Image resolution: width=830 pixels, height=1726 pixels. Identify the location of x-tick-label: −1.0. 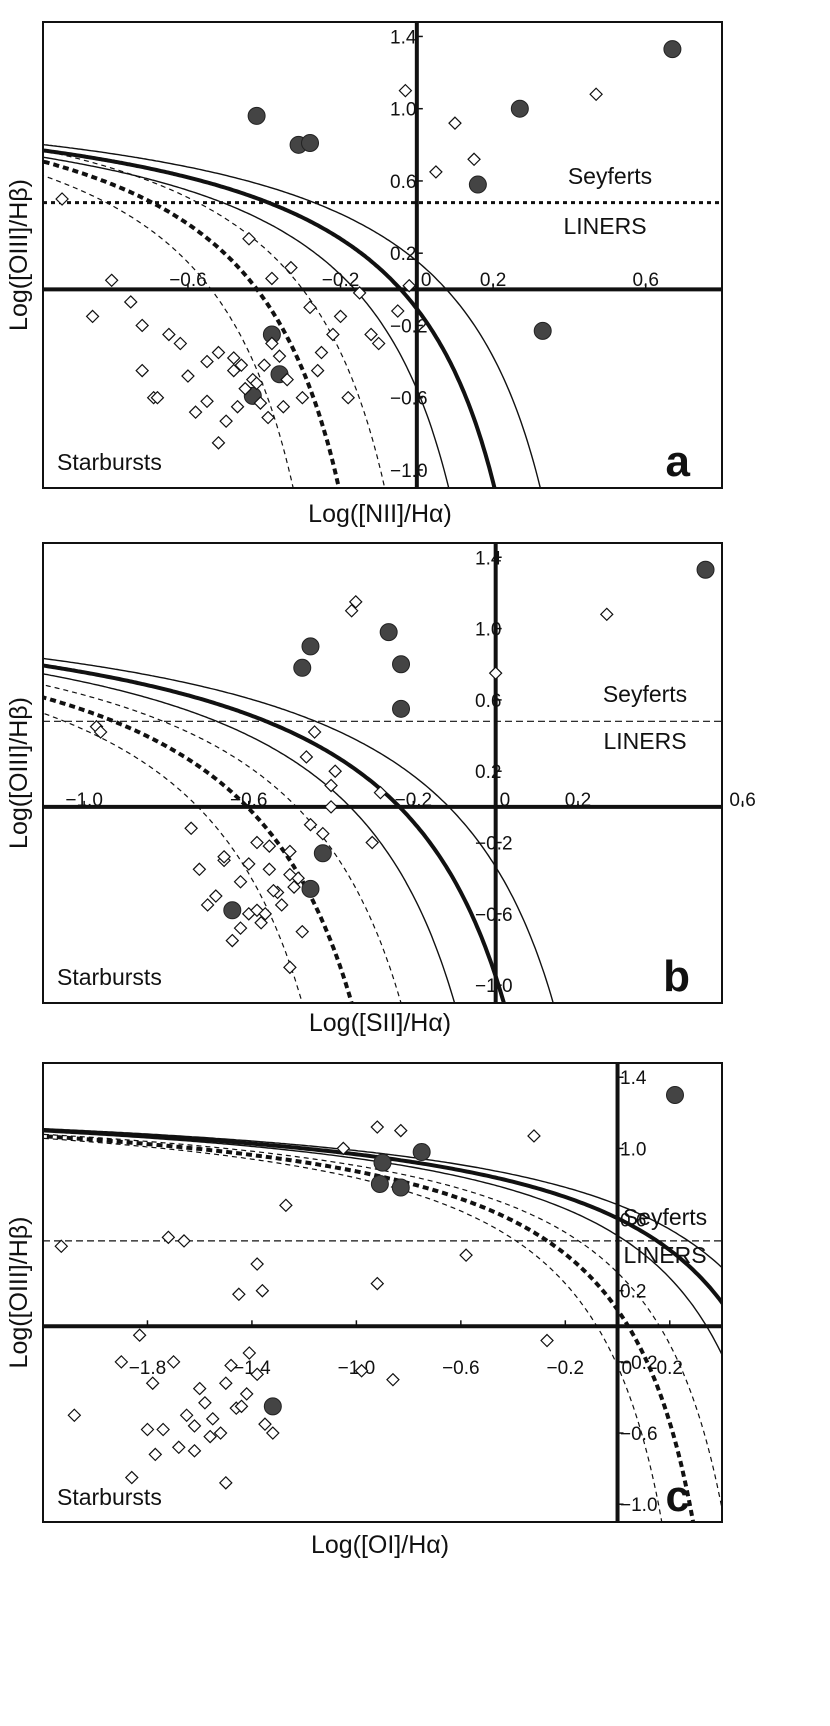
(84, 800).